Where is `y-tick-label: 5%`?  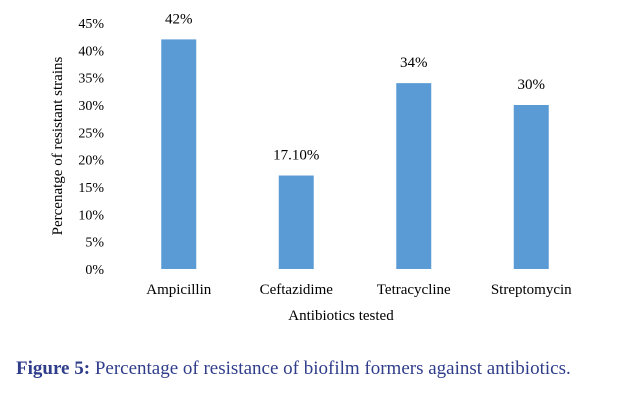
y-tick-label: 5% is located at coordinates (94, 243).